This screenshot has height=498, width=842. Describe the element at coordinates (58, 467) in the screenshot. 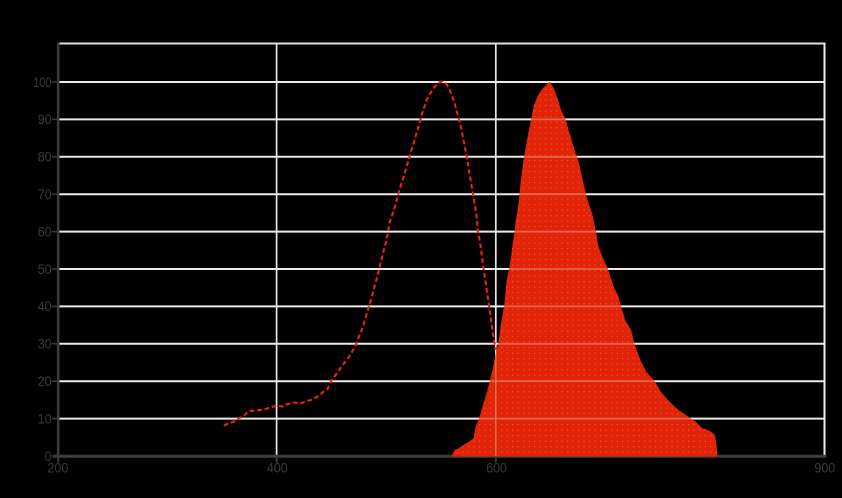

I see `svg-text: 200` at that location.